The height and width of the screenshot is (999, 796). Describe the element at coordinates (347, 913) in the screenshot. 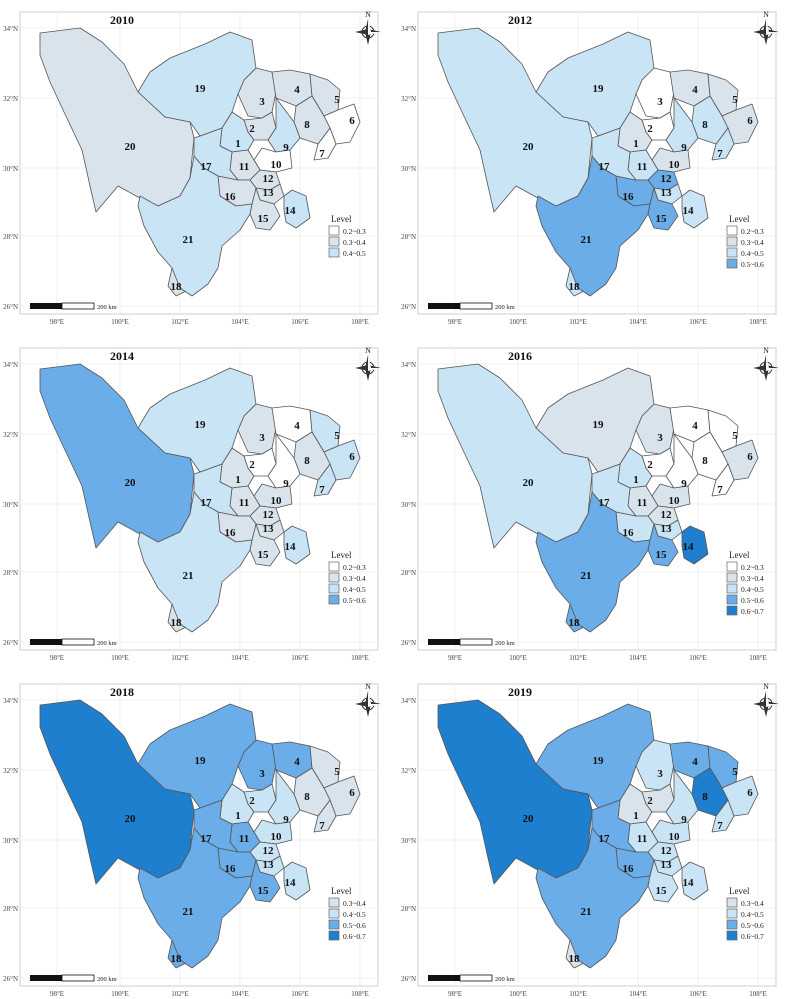

I see `legend: Level 0.3~0.4 0.4~0.5 0.5~0.6 0.6~0.7` at that location.